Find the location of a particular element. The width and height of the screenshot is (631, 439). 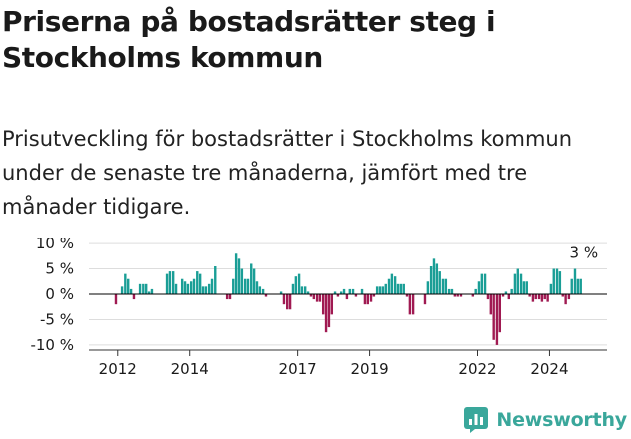

newsworthy-logo-icon is located at coordinates (476, 420).